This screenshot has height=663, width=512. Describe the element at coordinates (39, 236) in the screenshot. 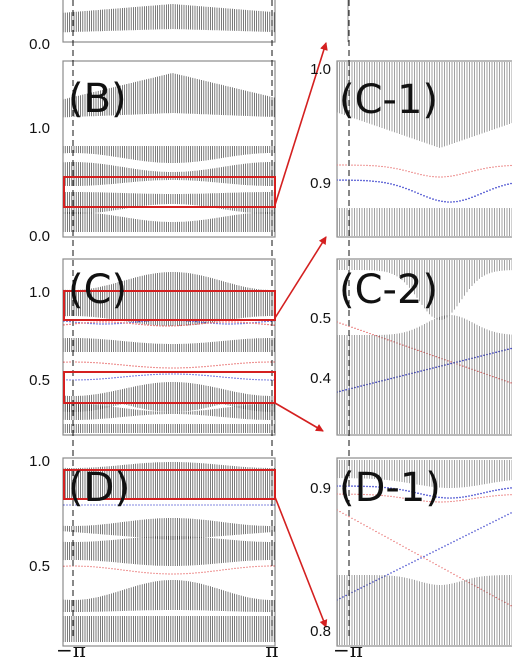

I see `tick-b-0: 0.0` at that location.